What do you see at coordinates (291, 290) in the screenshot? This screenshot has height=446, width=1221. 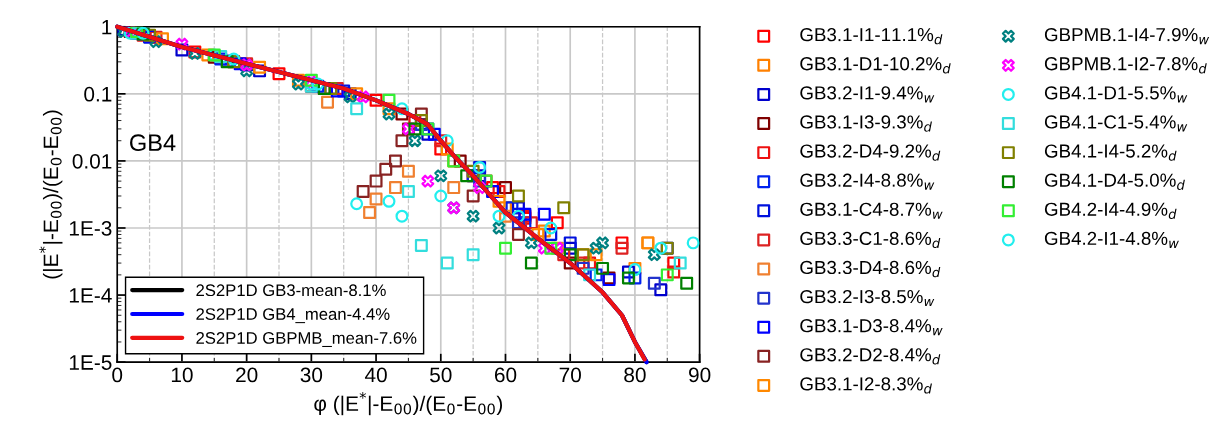 I see `legend-label: 2S2P1D GB3-mean-8.1%` at bounding box center [291, 290].